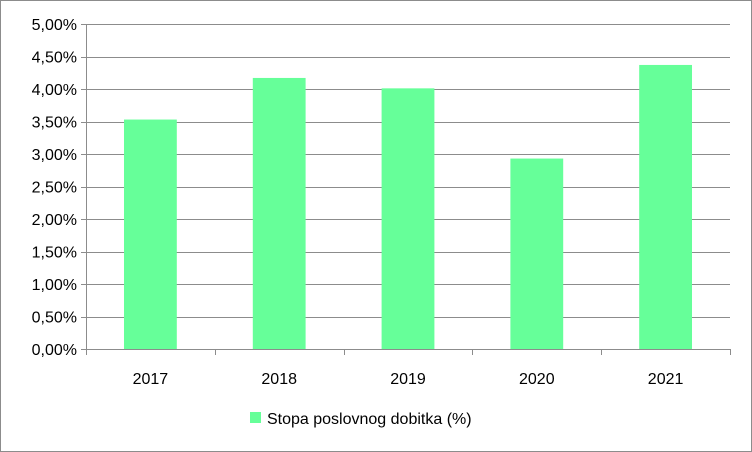  What do you see at coordinates (54, 285) in the screenshot?
I see `y-tick-label: 1,00%` at bounding box center [54, 285].